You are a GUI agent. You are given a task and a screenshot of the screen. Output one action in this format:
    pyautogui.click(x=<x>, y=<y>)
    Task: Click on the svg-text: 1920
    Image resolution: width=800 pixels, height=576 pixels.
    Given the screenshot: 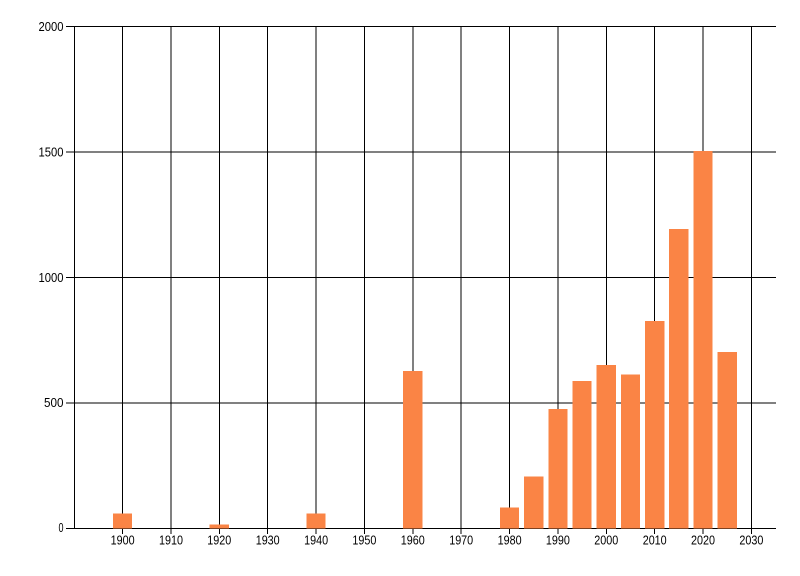 What is the action you would take?
    pyautogui.click(x=219, y=541)
    